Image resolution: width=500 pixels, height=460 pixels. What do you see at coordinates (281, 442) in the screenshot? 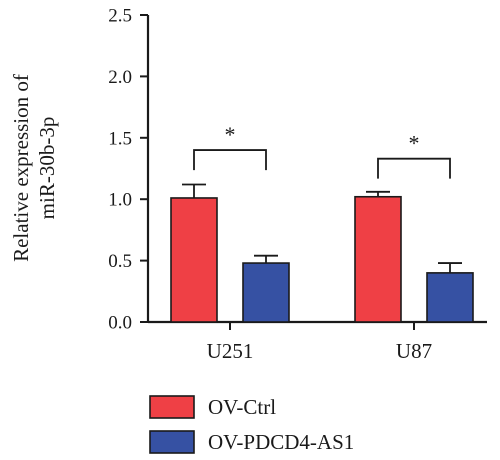
I see `legend-label: OV-PDCD4-AS1` at bounding box center [281, 442].